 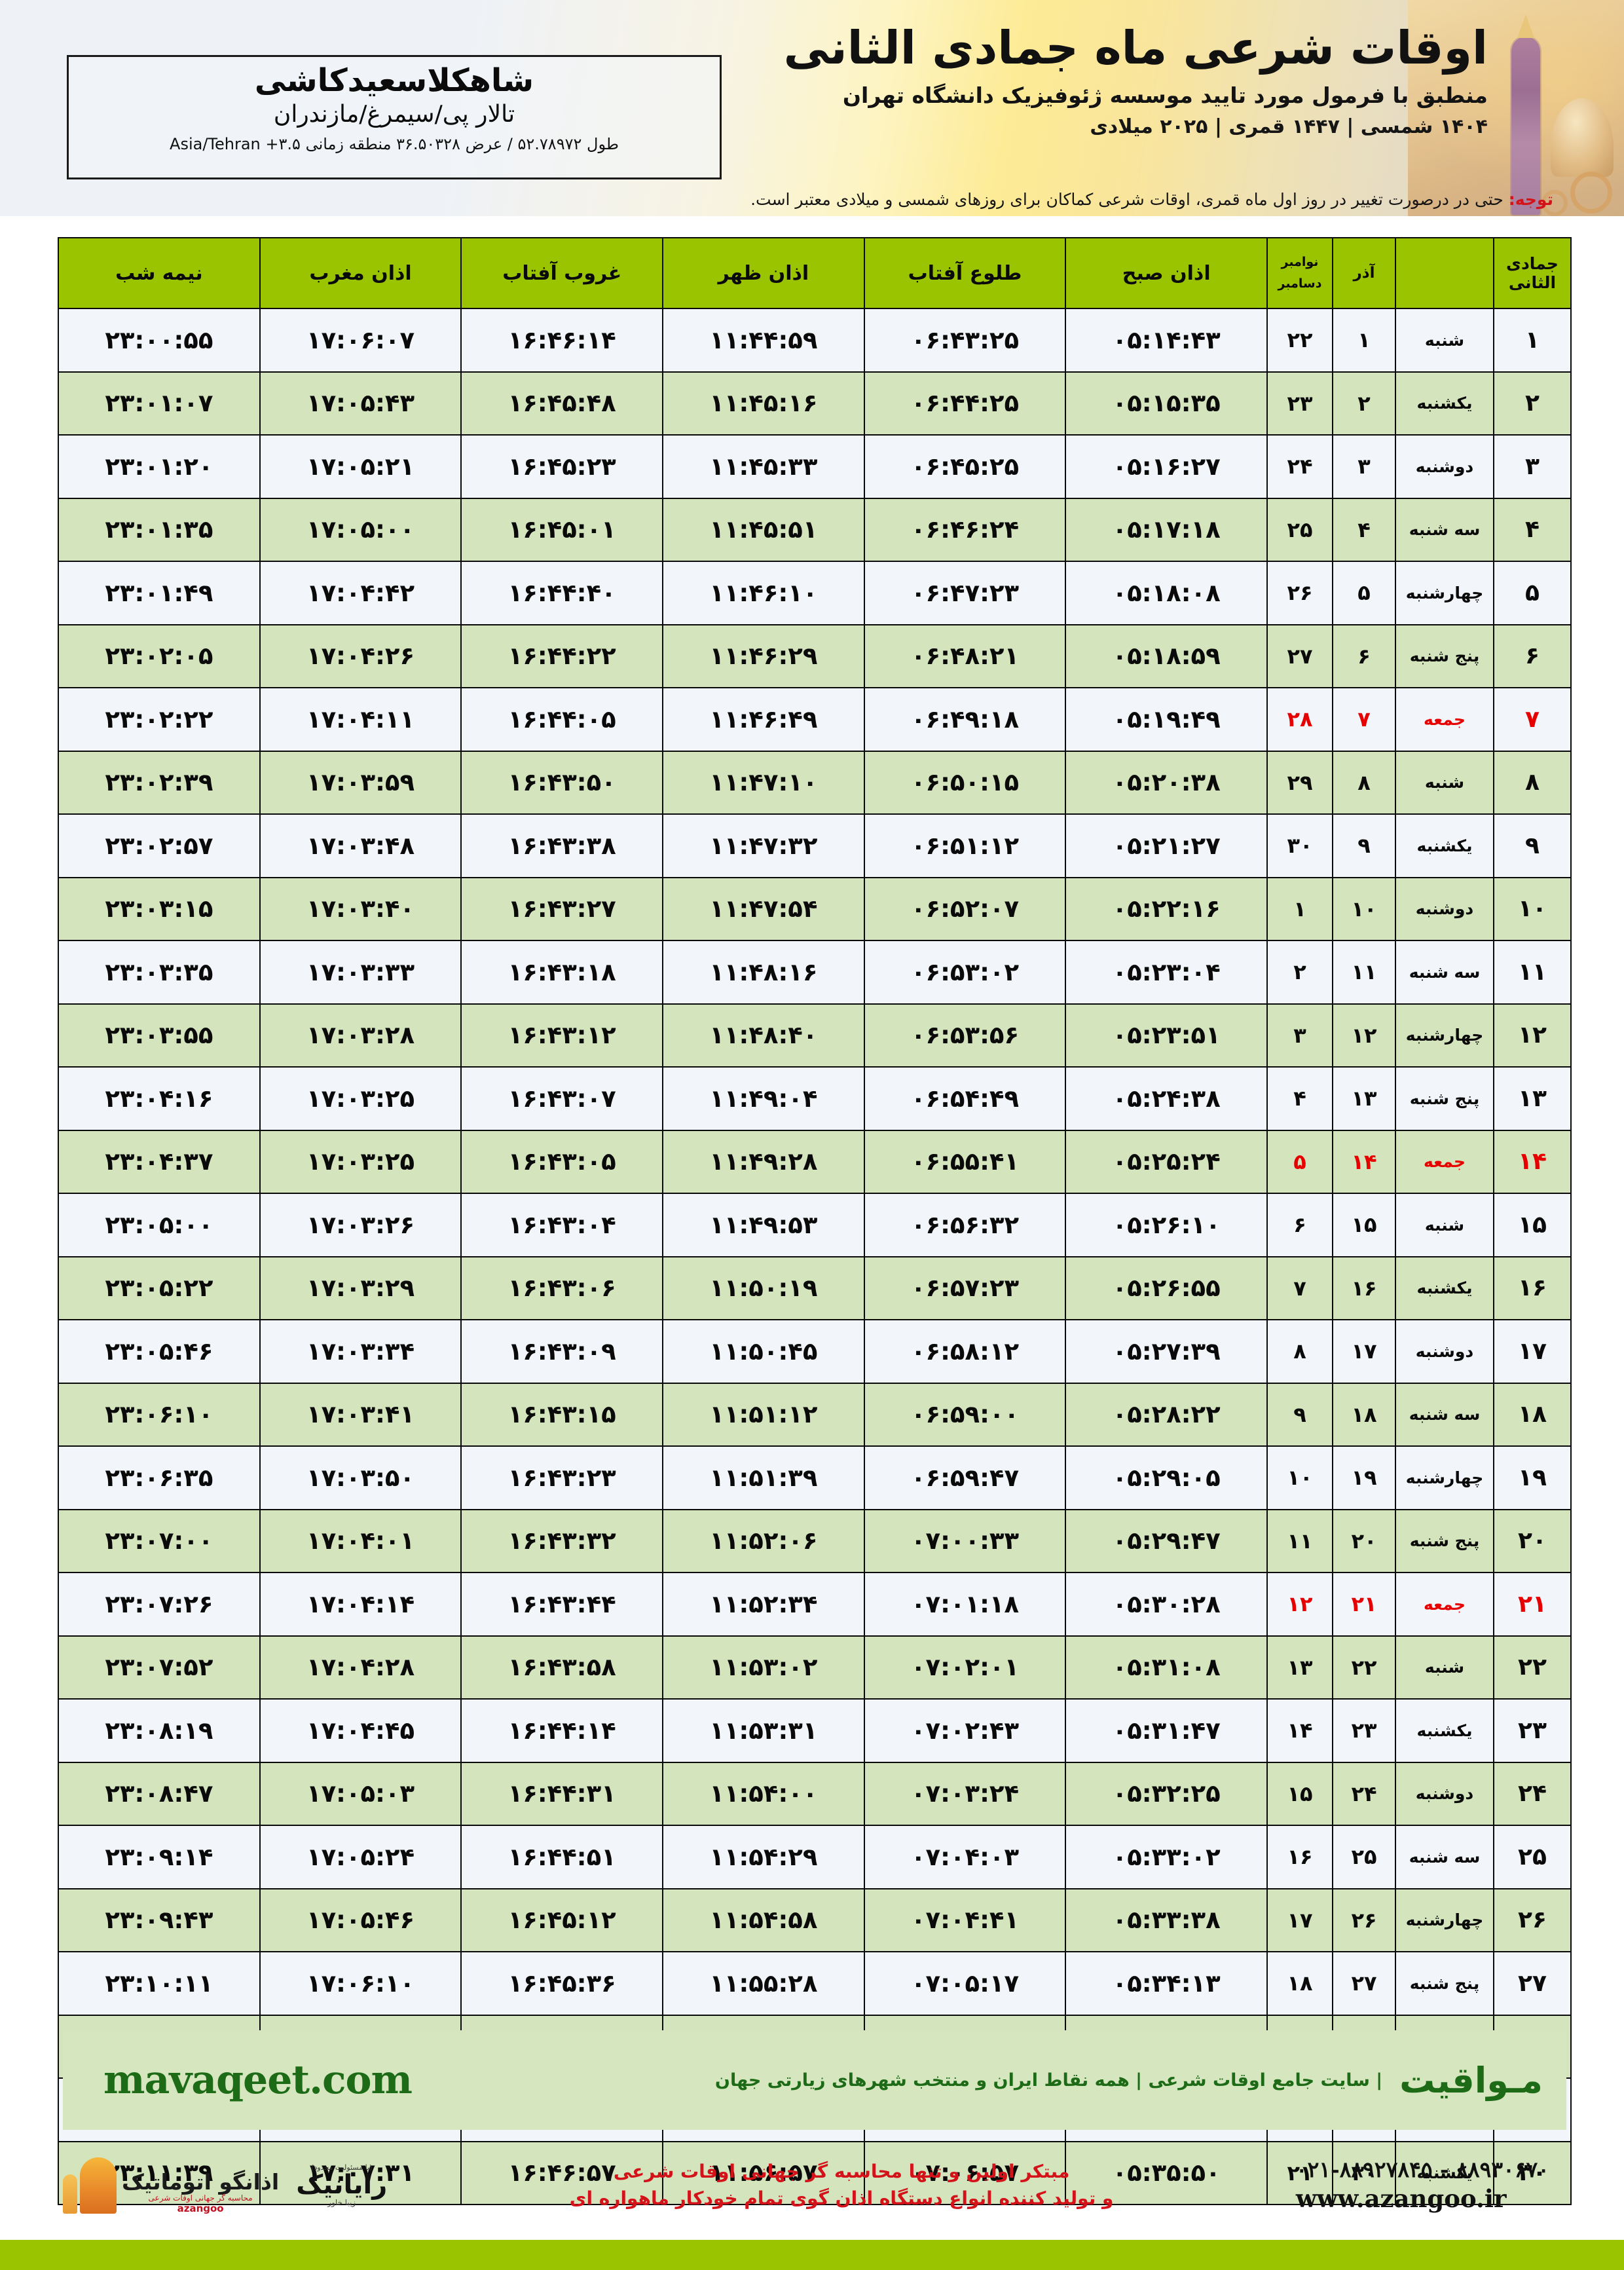 What do you see at coordinates (562, 1351) in the screenshot?
I see `cell-sunset-time: ۱۶:۴۳:۰۹` at bounding box center [562, 1351].